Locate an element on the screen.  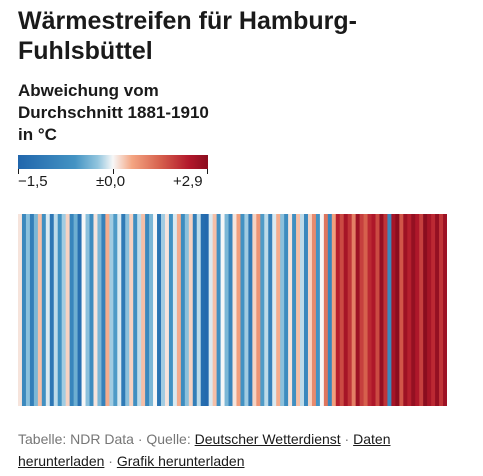
legend-tick-max is located at coordinates (207, 171).